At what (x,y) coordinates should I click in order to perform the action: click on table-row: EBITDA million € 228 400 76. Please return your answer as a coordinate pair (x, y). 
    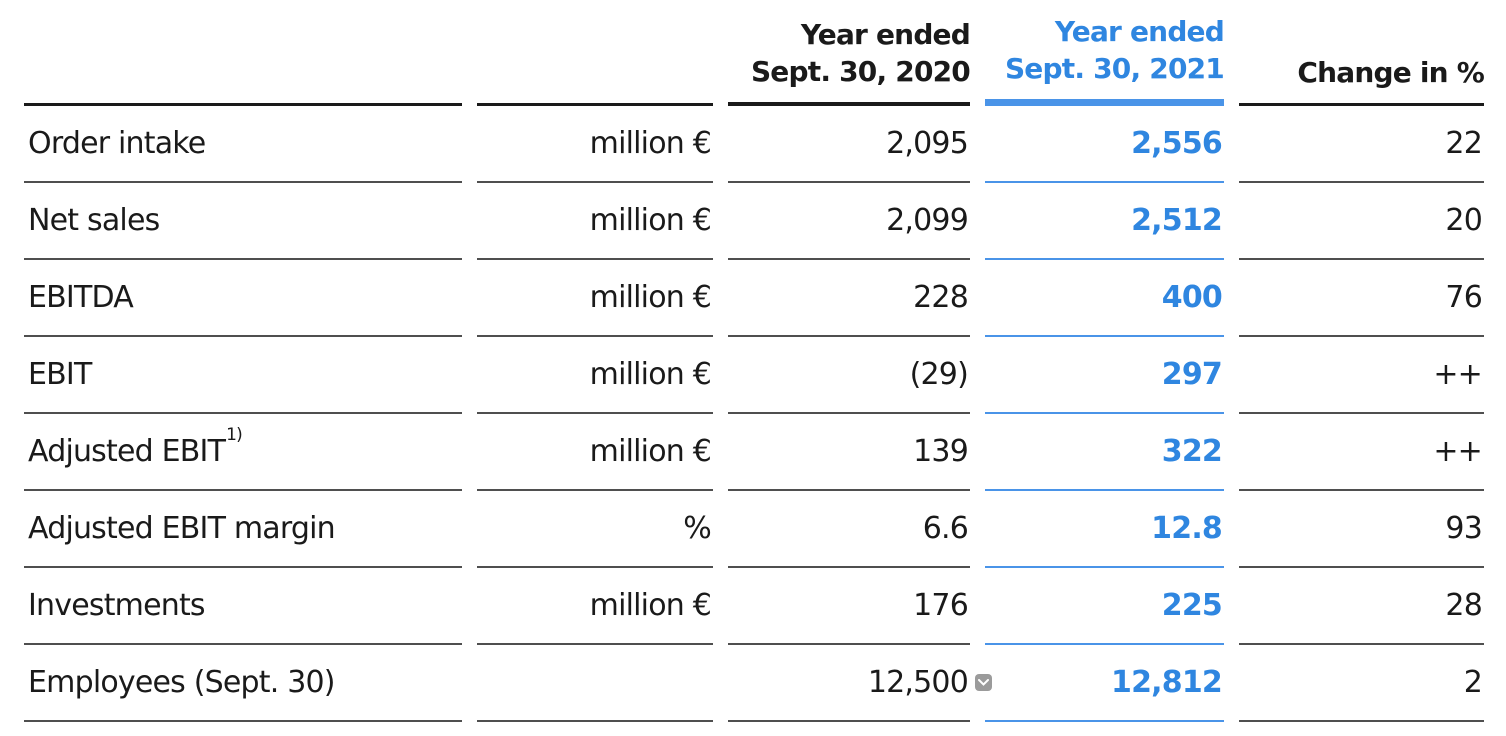
    Looking at the image, I should click on (757, 298).